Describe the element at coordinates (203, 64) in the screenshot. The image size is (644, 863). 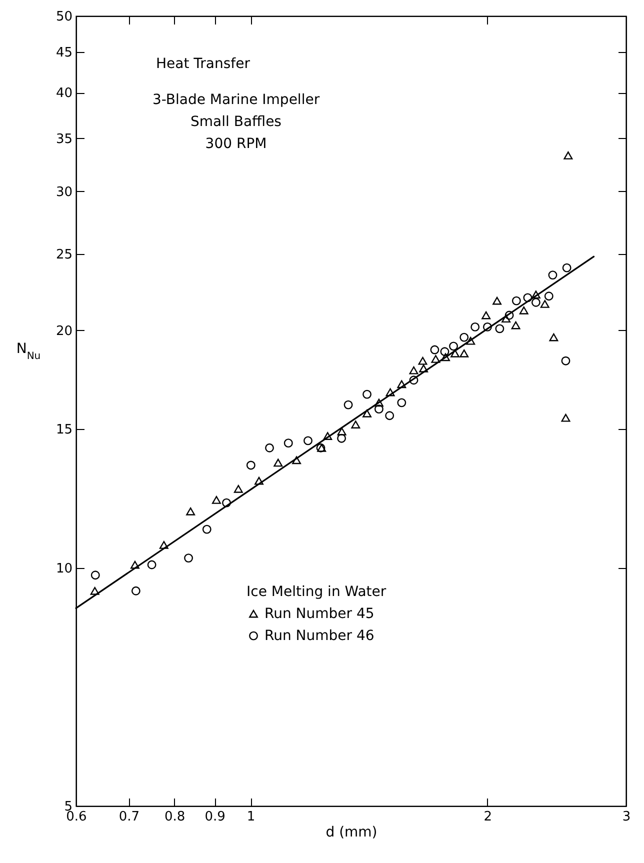
I see `annotation: Heat Transfer` at that location.